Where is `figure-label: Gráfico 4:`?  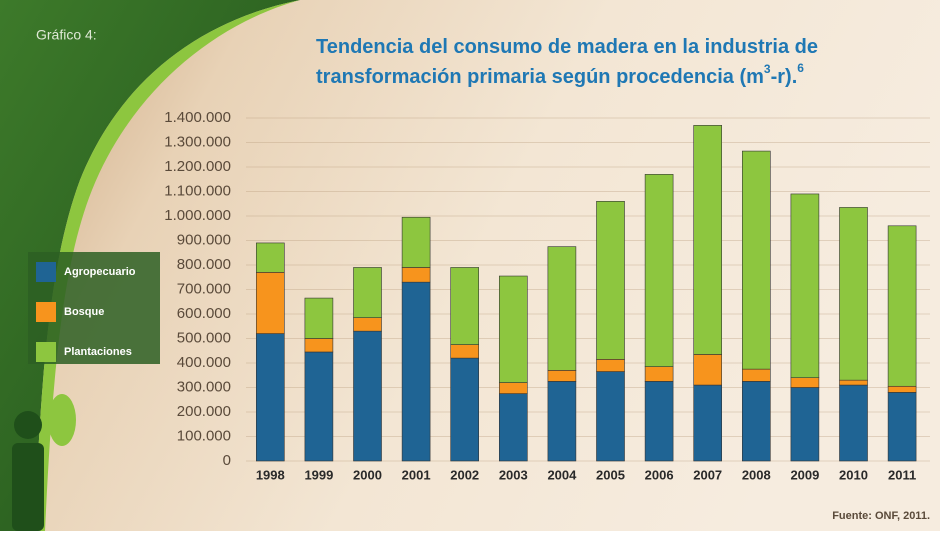 figure-label: Gráfico 4: is located at coordinates (66, 35).